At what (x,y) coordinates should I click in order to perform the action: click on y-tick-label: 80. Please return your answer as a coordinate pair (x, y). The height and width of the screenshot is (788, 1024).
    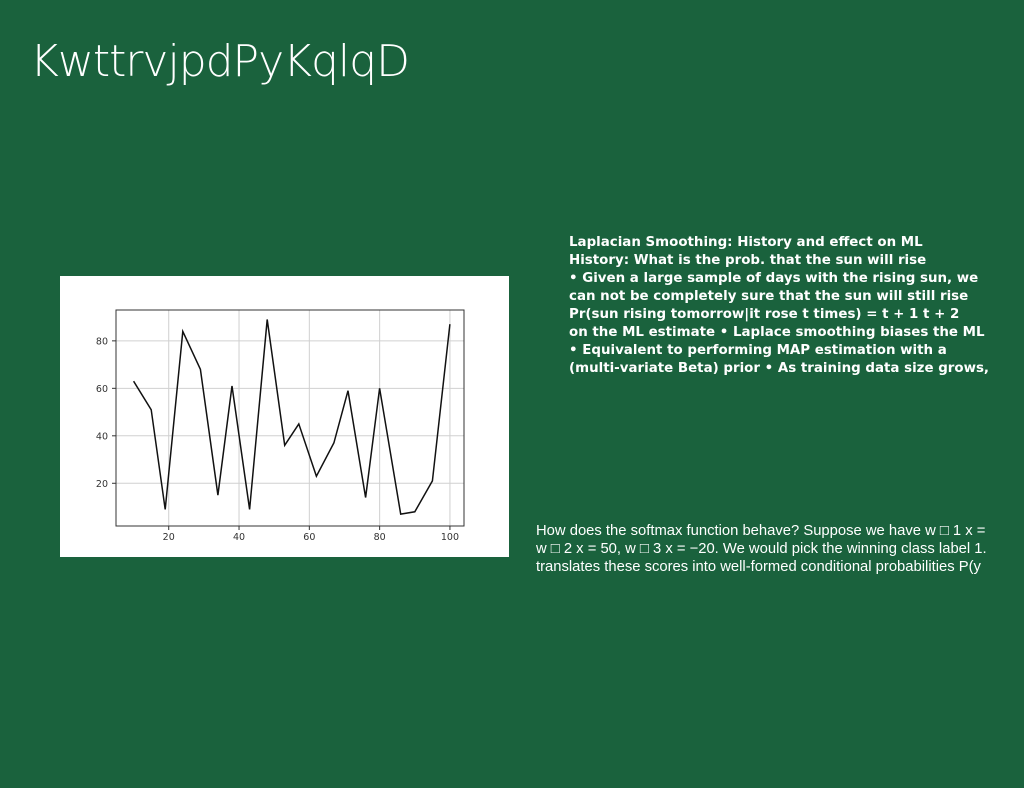
    Looking at the image, I should click on (102, 341).